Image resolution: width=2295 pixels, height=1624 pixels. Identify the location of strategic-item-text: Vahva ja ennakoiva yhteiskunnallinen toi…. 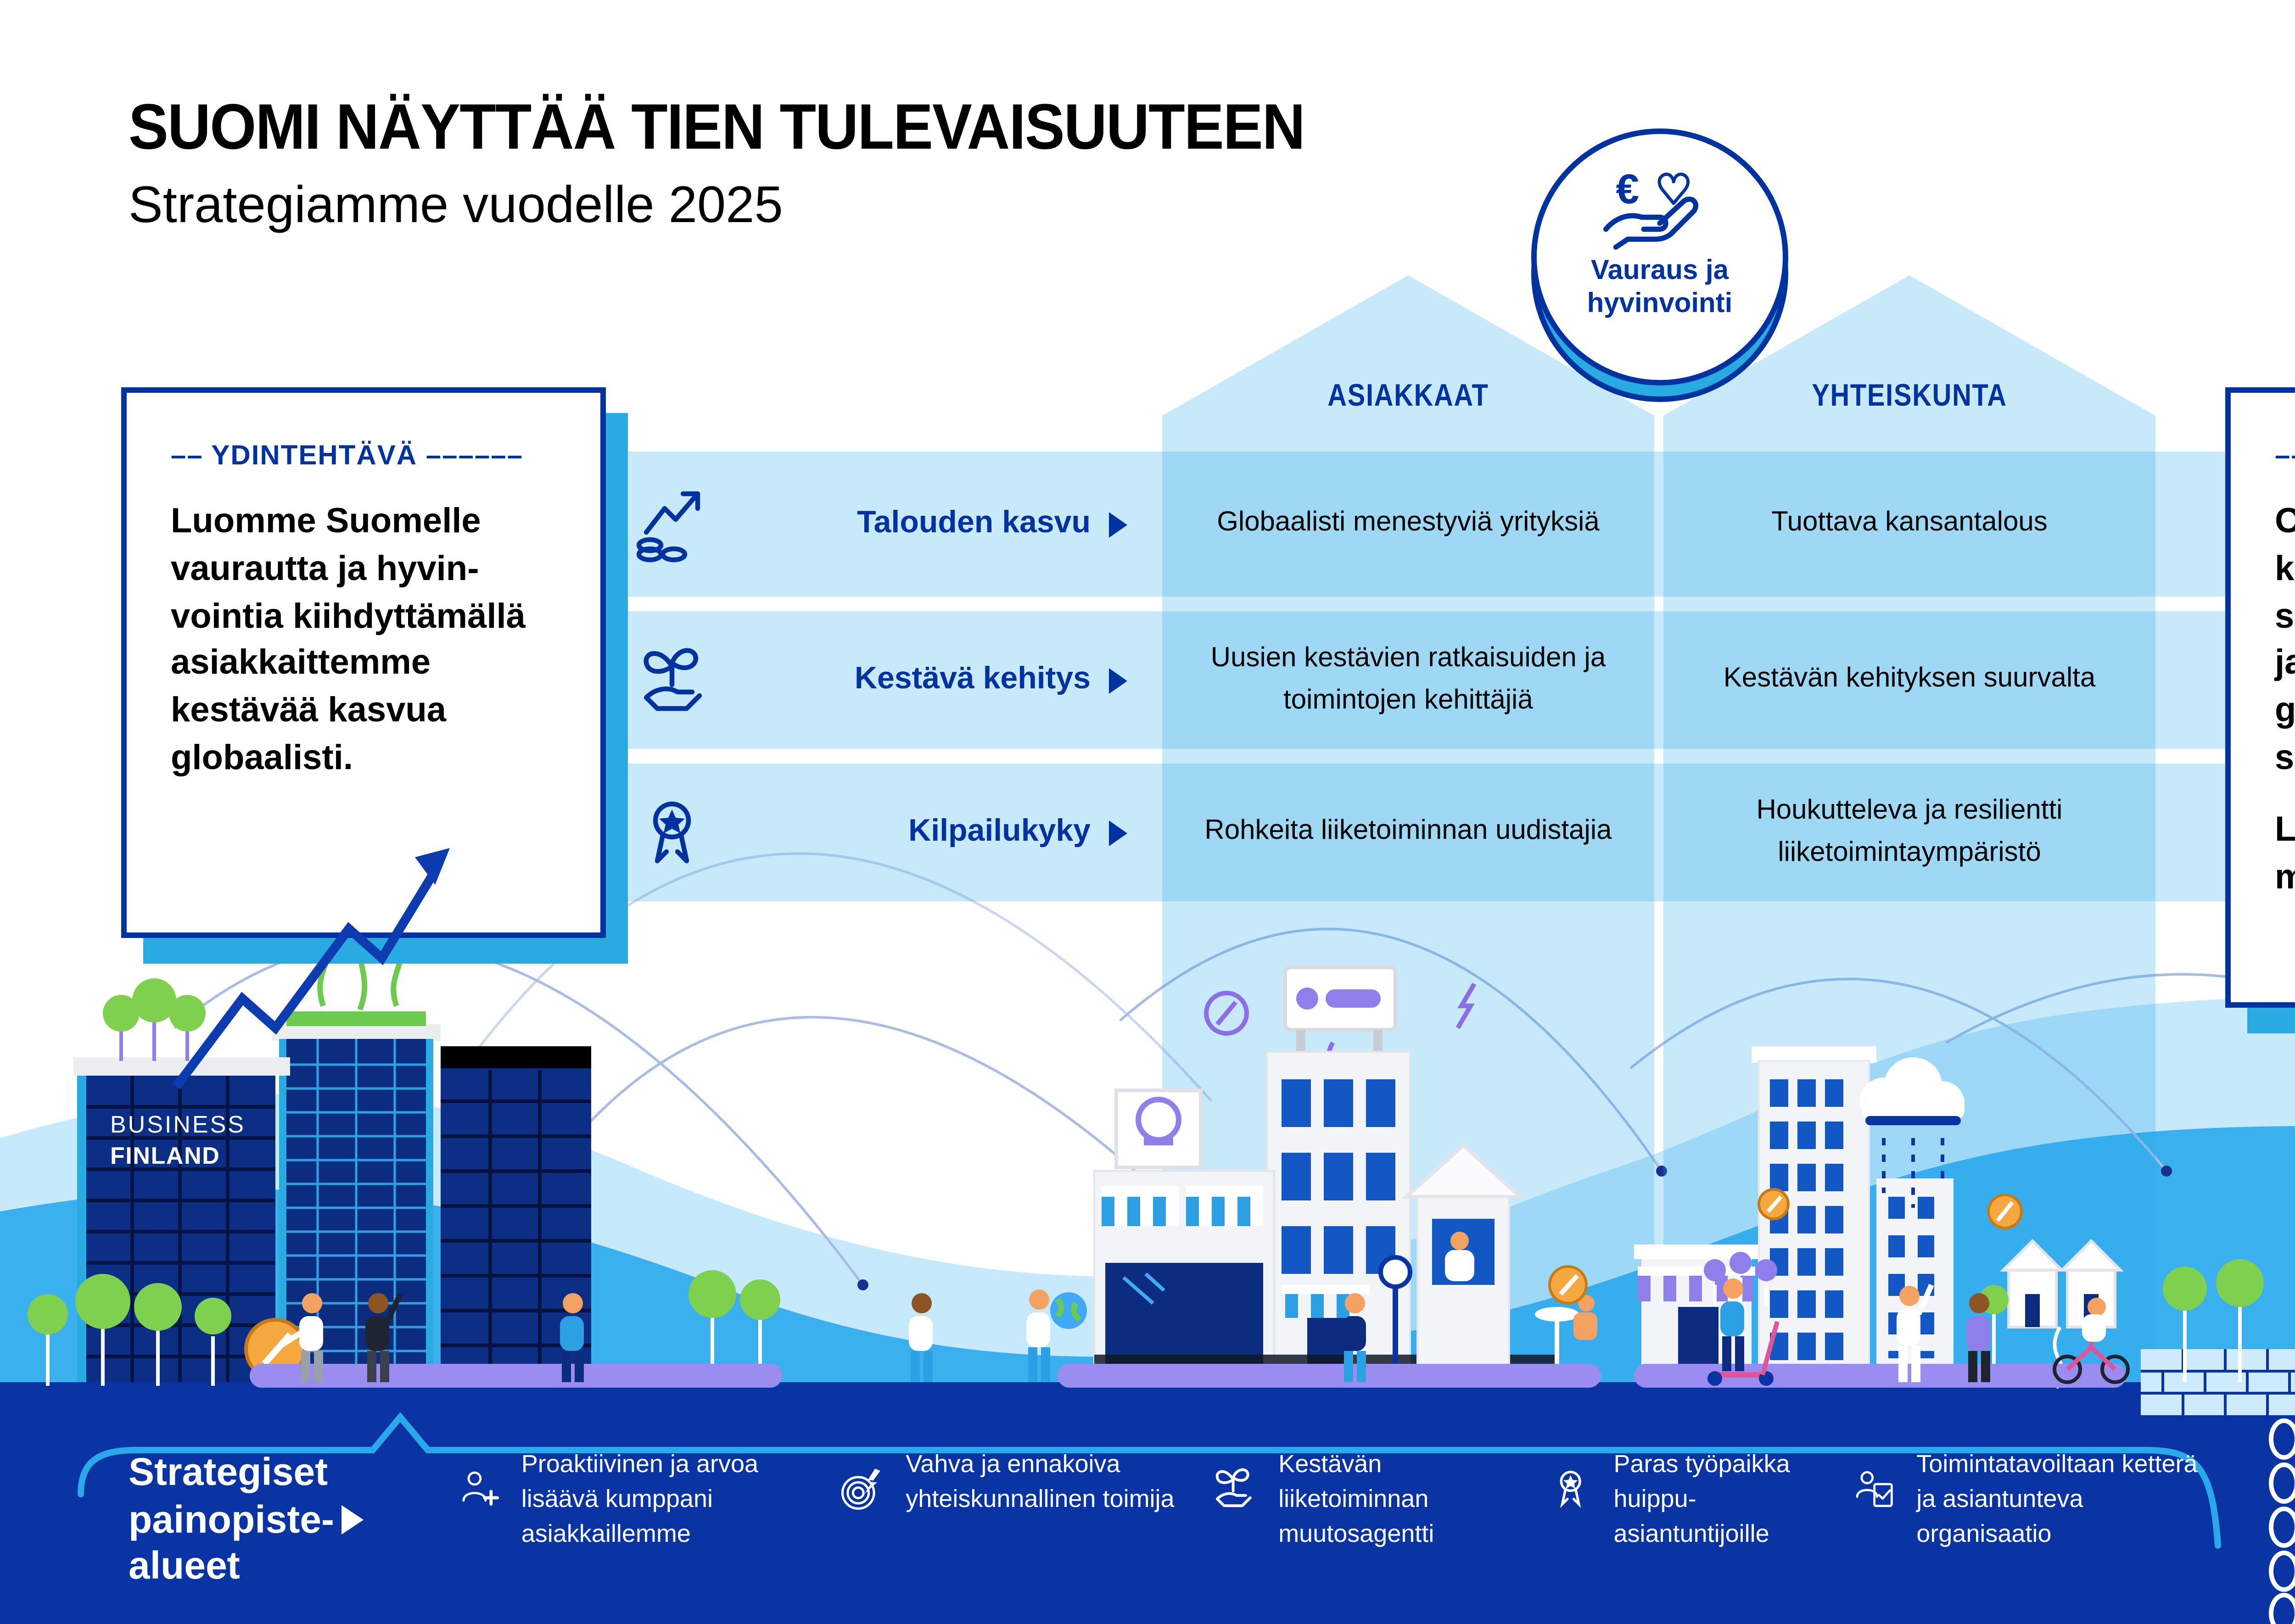
(1041, 1481).